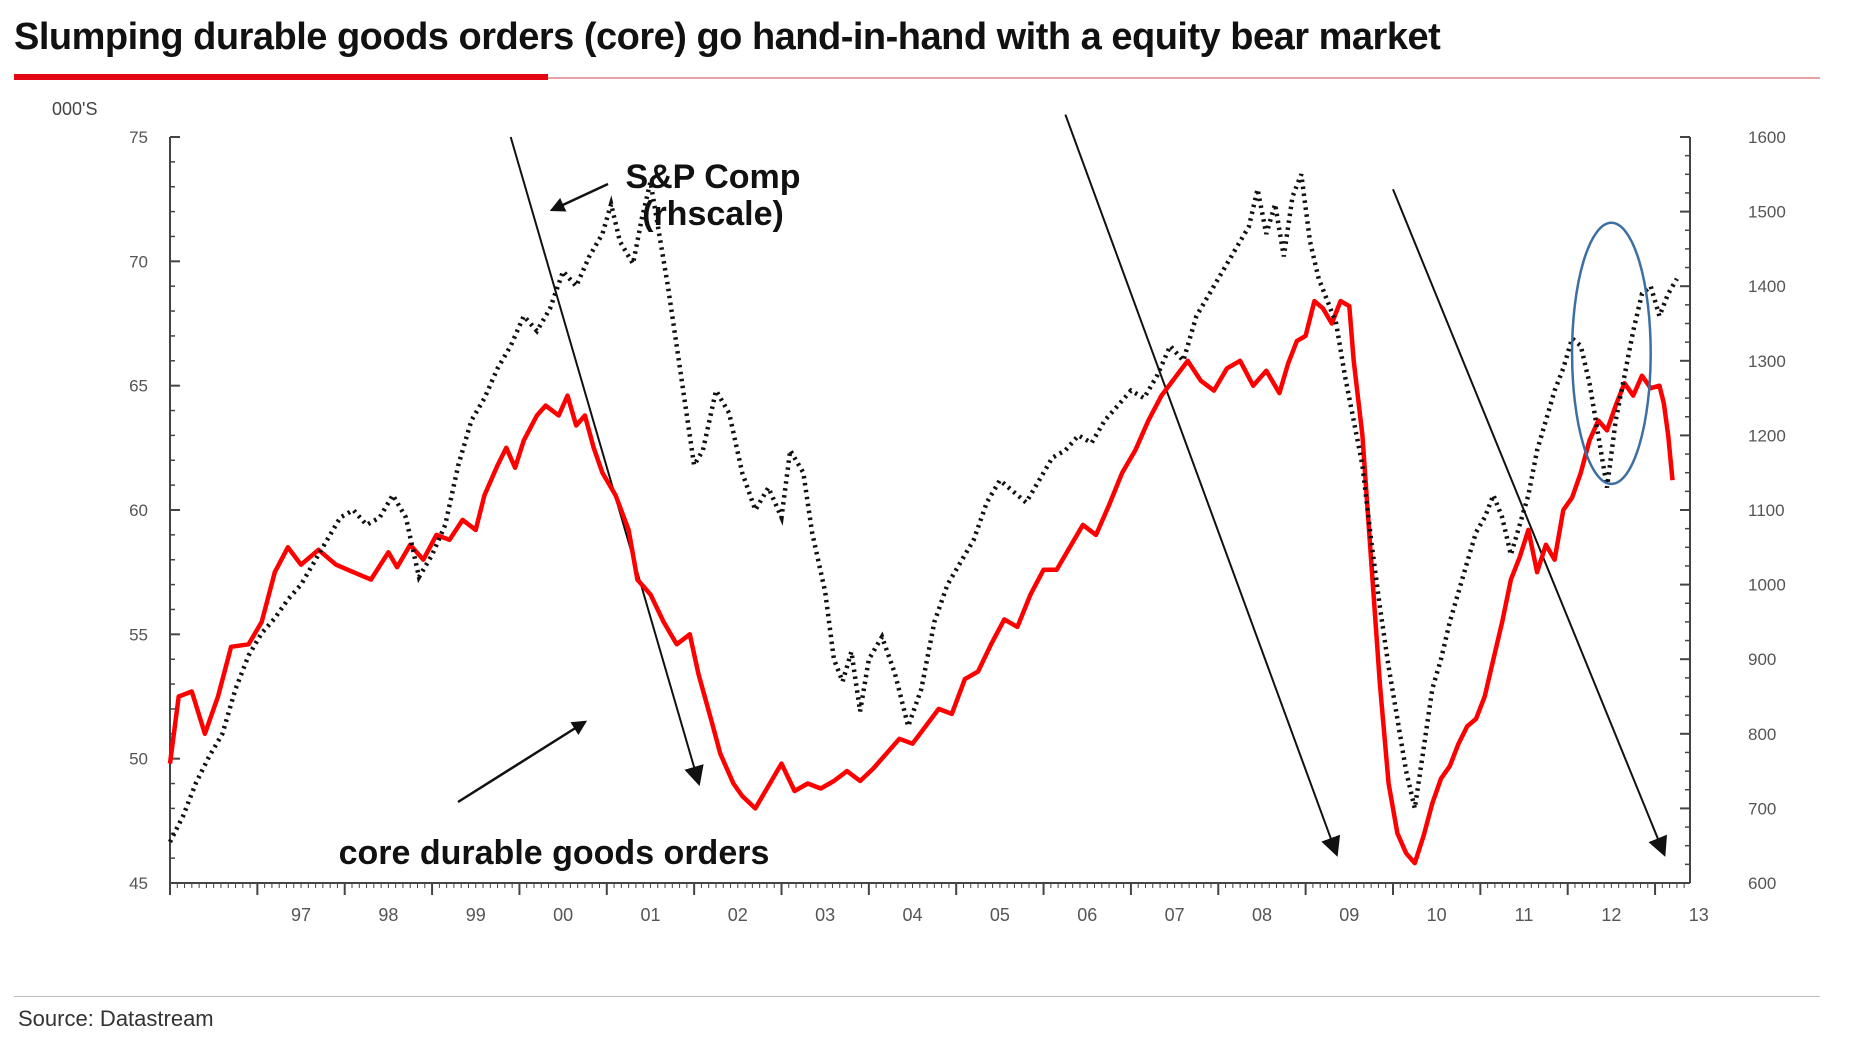 Image resolution: width=1850 pixels, height=1046 pixels. Describe the element at coordinates (579, 197) in the screenshot. I see `annotation-sp-comp-arrow` at that location.